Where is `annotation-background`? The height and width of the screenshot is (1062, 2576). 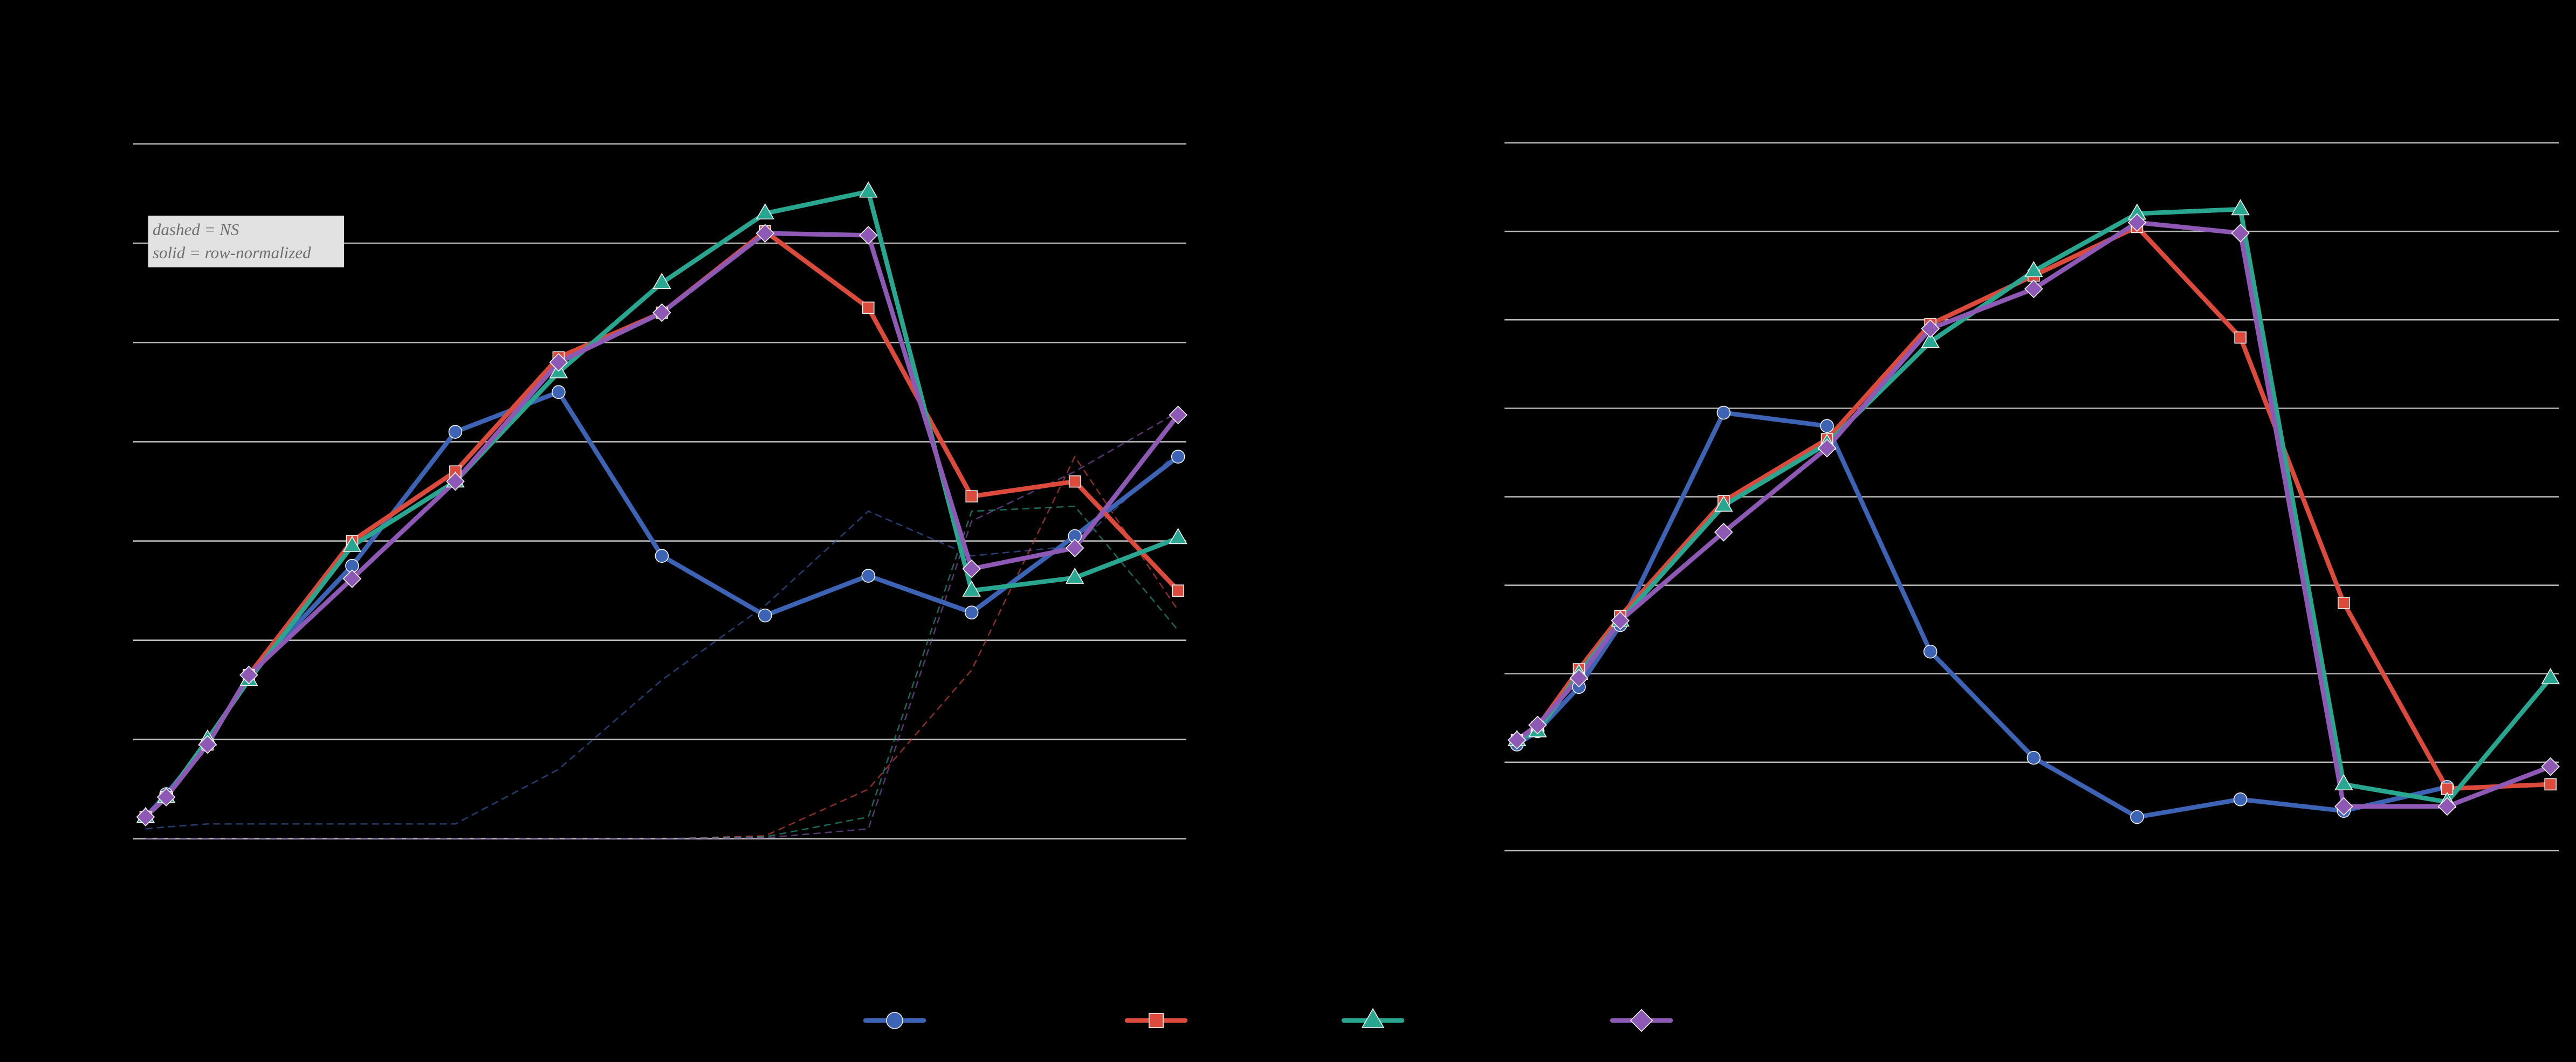
annotation-background is located at coordinates (246, 241).